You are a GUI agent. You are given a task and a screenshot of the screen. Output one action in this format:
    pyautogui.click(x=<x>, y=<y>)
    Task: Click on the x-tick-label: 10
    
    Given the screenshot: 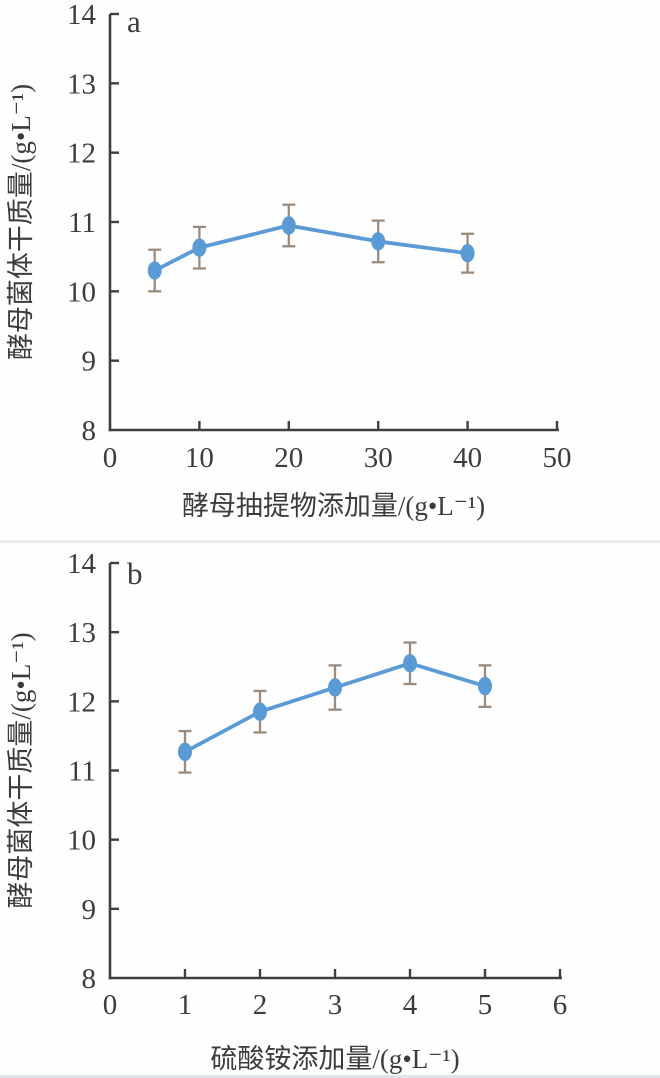 What is the action you would take?
    pyautogui.click(x=199, y=458)
    